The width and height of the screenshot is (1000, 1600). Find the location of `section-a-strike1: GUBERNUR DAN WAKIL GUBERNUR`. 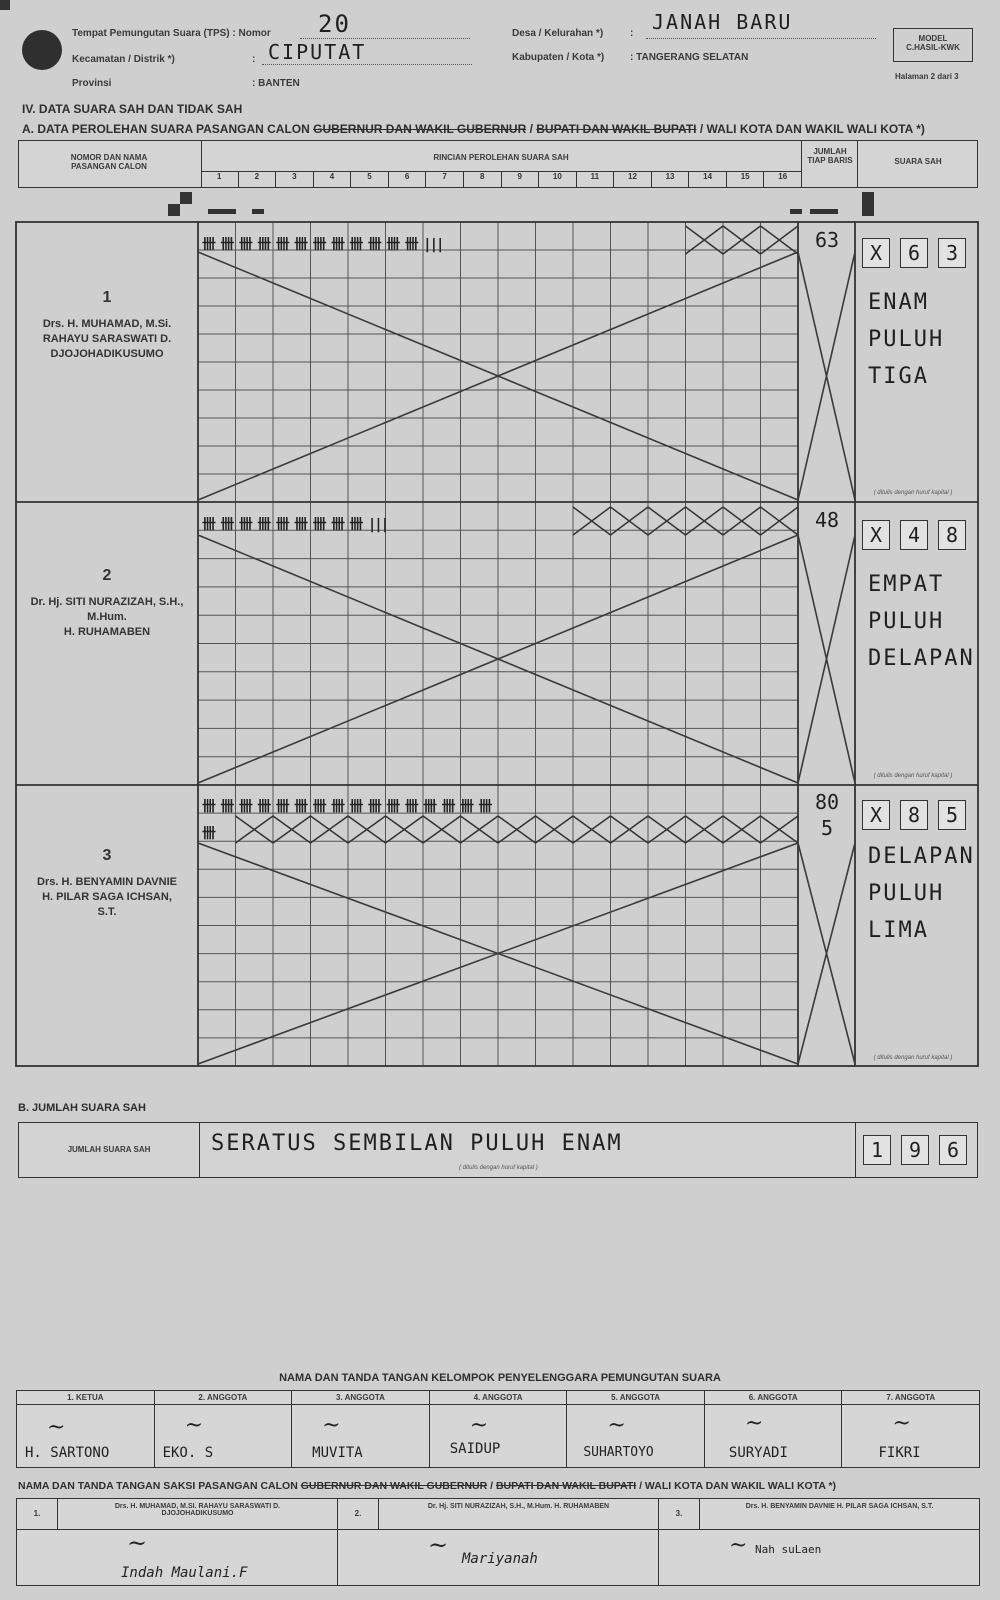

section-a-strike1: GUBERNUR DAN WAKIL GUBERNUR is located at coordinates (420, 129).